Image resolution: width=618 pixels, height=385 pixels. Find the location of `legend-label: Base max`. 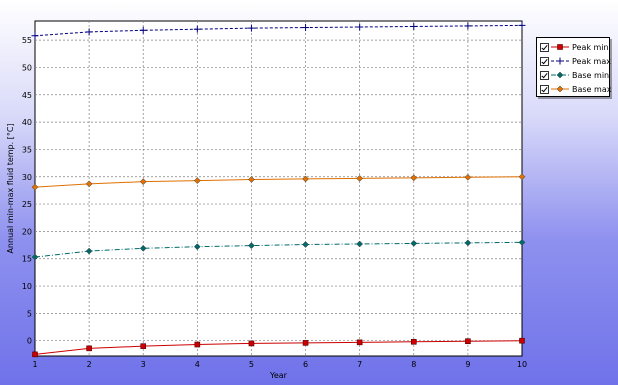

legend-label: Base max is located at coordinates (592, 89).